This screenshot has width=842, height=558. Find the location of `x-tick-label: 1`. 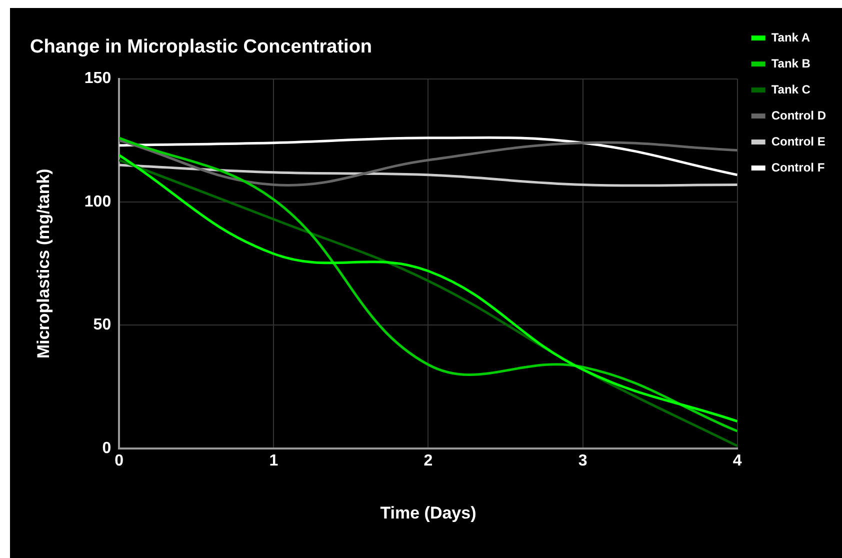

x-tick-label: 1 is located at coordinates (273, 461).